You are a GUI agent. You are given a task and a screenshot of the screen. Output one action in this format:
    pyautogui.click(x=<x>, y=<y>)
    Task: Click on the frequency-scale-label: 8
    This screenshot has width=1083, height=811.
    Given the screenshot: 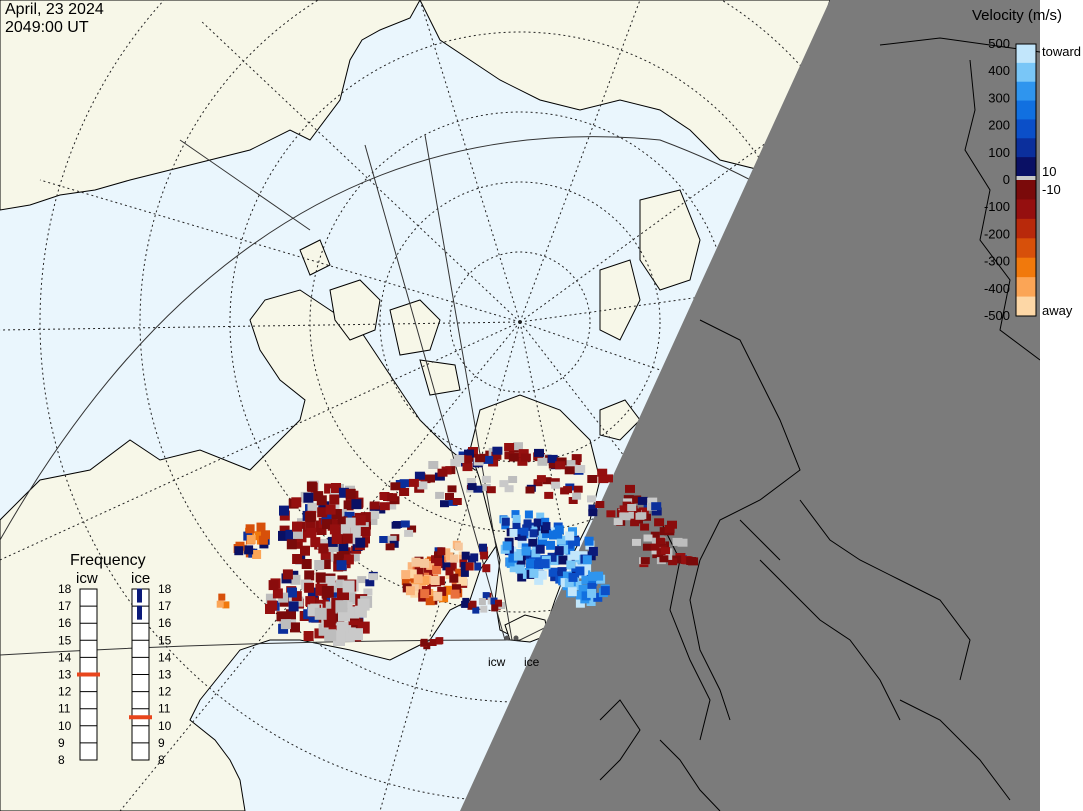 What is the action you would take?
    pyautogui.click(x=61, y=760)
    